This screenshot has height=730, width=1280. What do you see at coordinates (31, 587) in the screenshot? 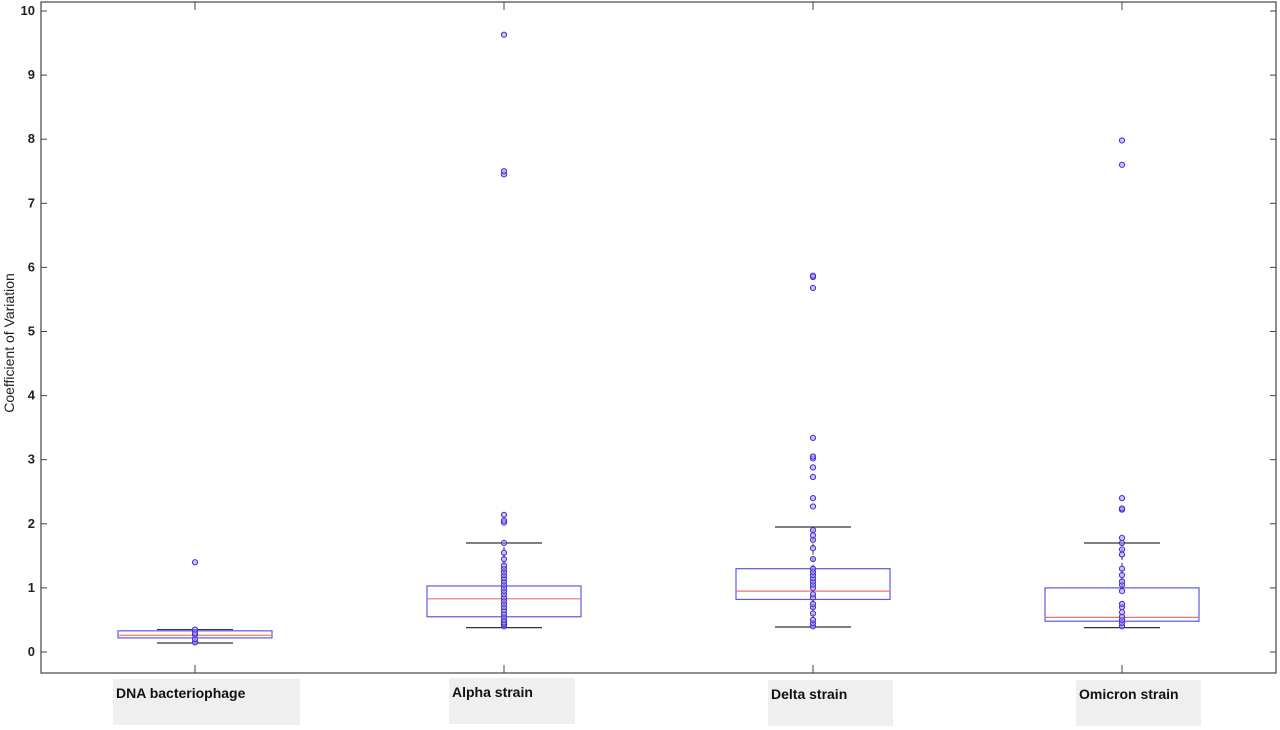
I see `y-tick-label: 1` at bounding box center [31, 587].